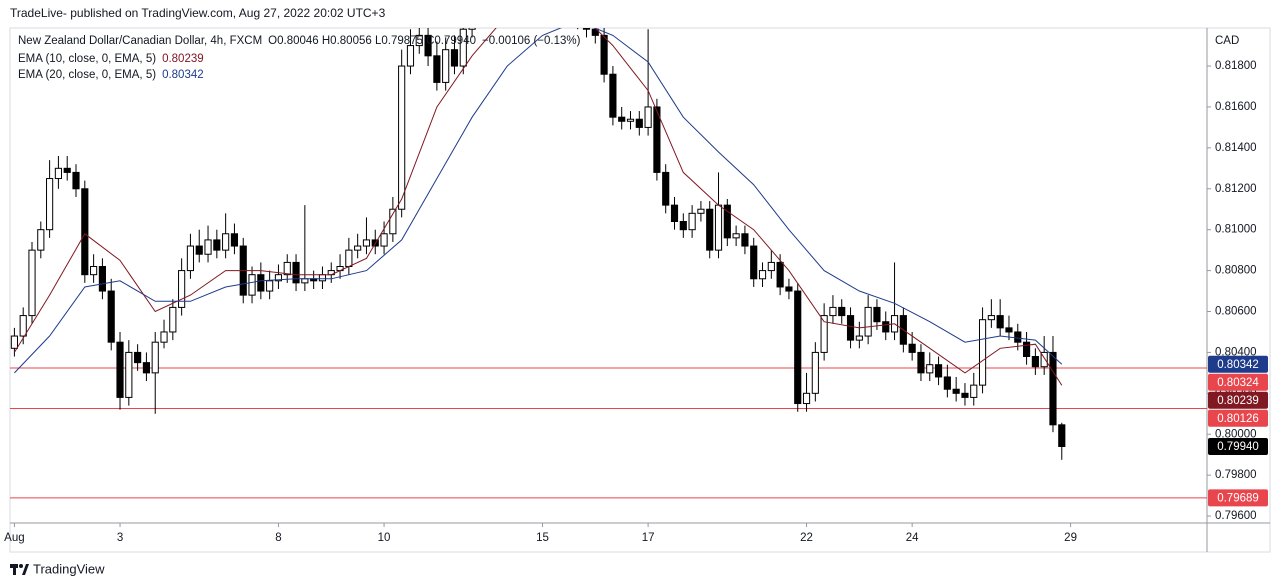 The image size is (1280, 587). What do you see at coordinates (87, 59) in the screenshot?
I see `legend-name: EMA (10, close, 0, EMA, 5)` at bounding box center [87, 59].